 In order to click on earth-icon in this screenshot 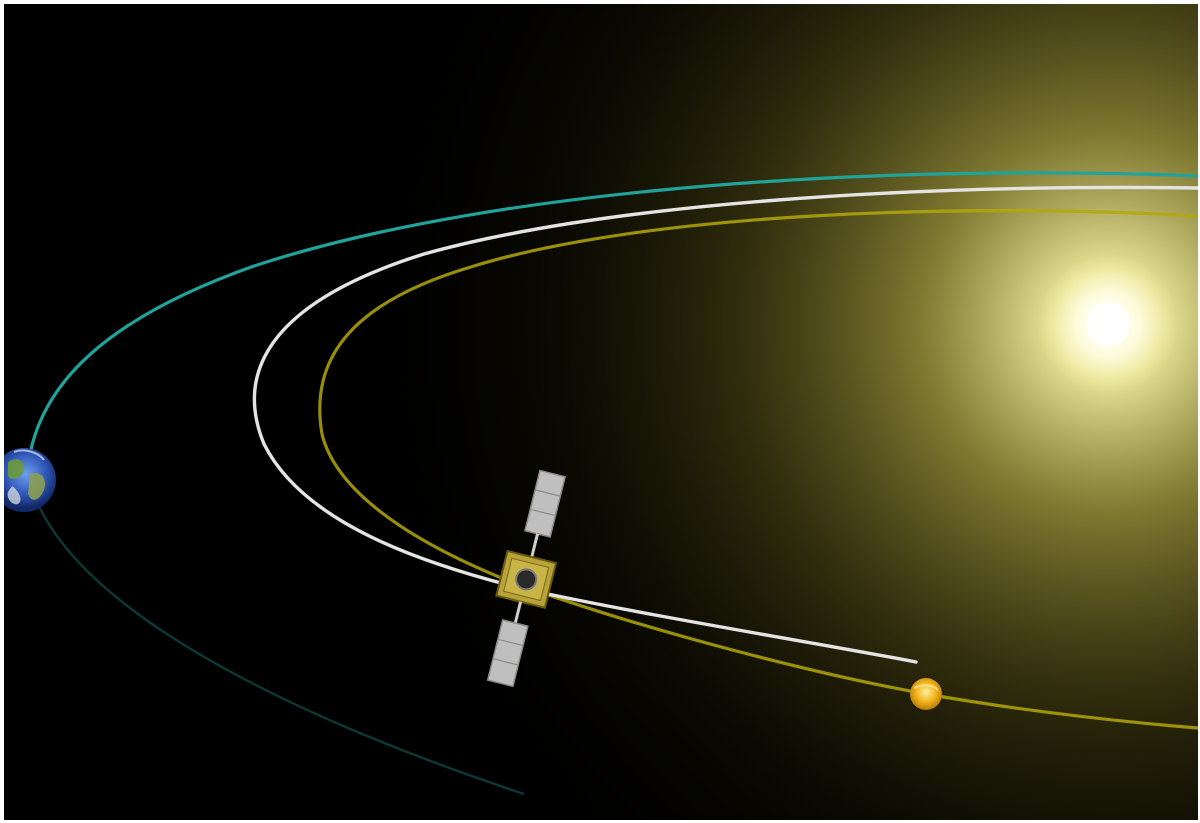, I will do `click(30, 480)`.